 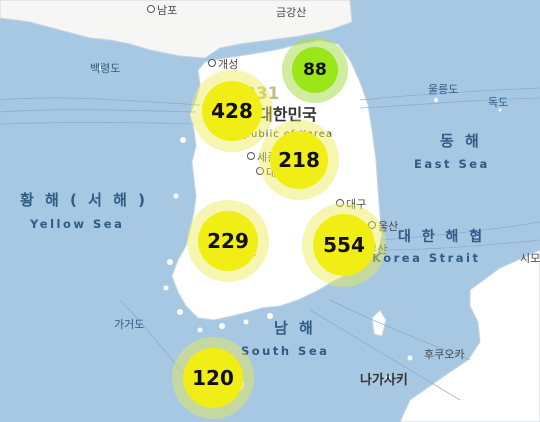 I want to click on city-label-busan: 부산, so click(x=377, y=249).